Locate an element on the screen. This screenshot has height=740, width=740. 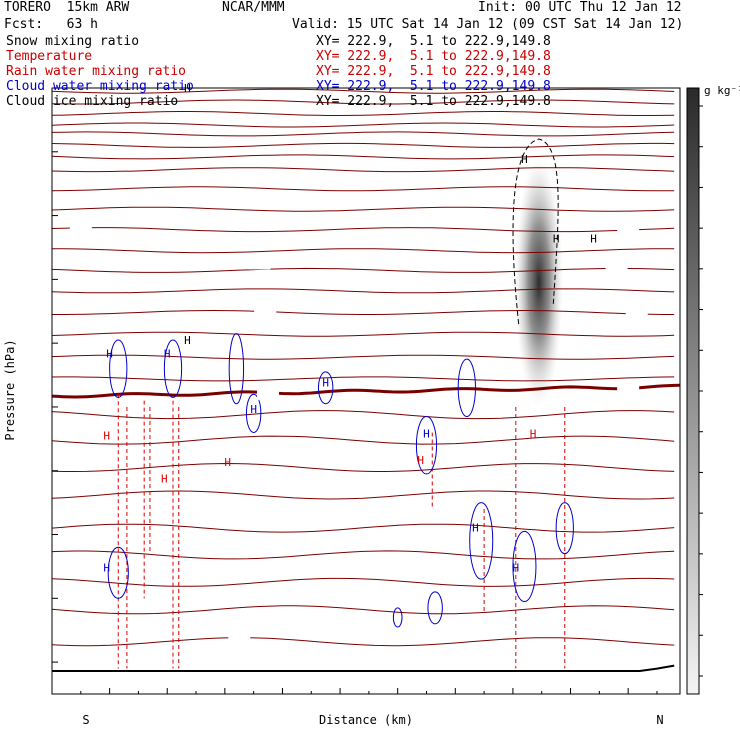
x-end-label-north: N is located at coordinates (659, 720).